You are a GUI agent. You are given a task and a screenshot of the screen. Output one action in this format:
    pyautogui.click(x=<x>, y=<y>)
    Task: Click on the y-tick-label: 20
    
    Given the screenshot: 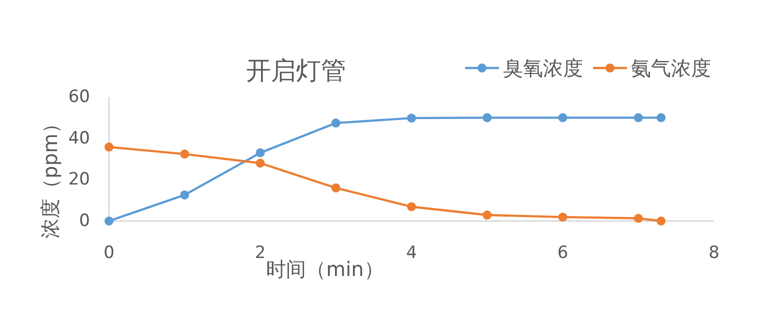 What is the action you would take?
    pyautogui.click(x=79, y=180)
    